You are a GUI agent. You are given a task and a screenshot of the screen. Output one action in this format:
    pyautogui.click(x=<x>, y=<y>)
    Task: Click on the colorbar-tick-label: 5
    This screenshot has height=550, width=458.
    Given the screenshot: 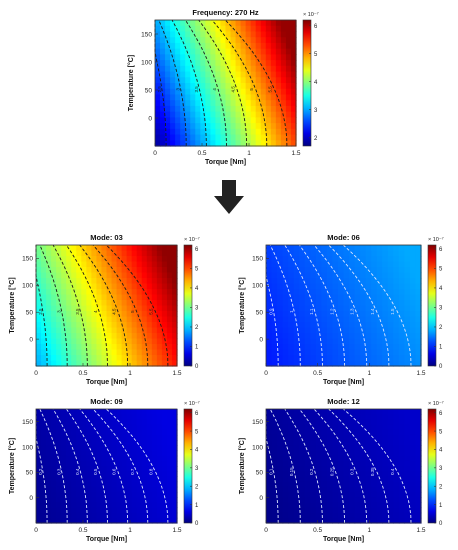 What is the action you would take?
    pyautogui.click(x=441, y=432)
    